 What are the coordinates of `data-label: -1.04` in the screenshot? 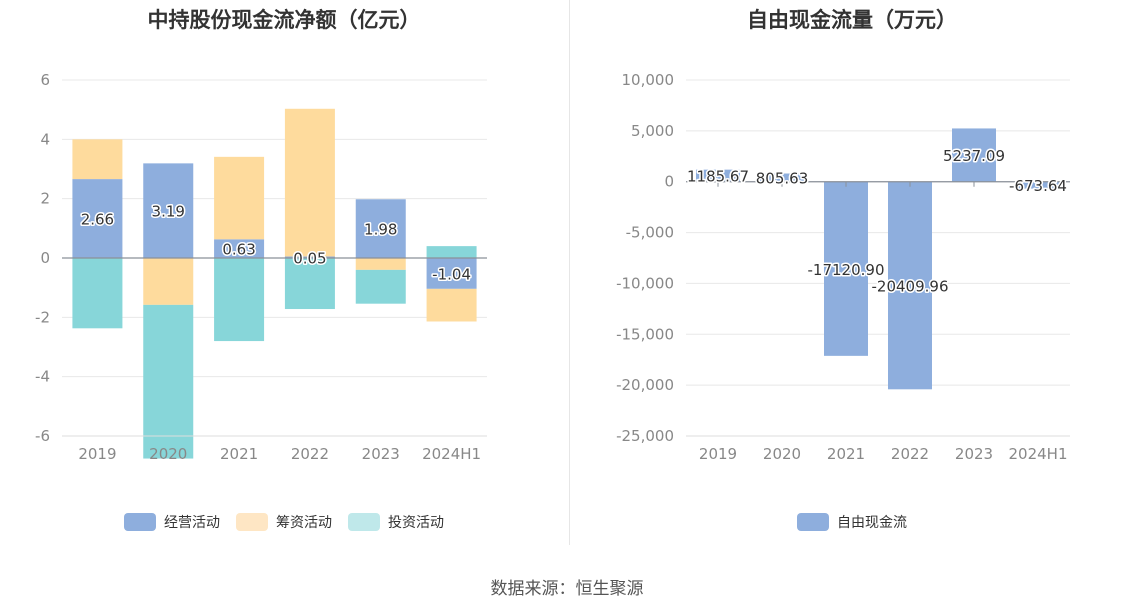 It's located at (451, 274).